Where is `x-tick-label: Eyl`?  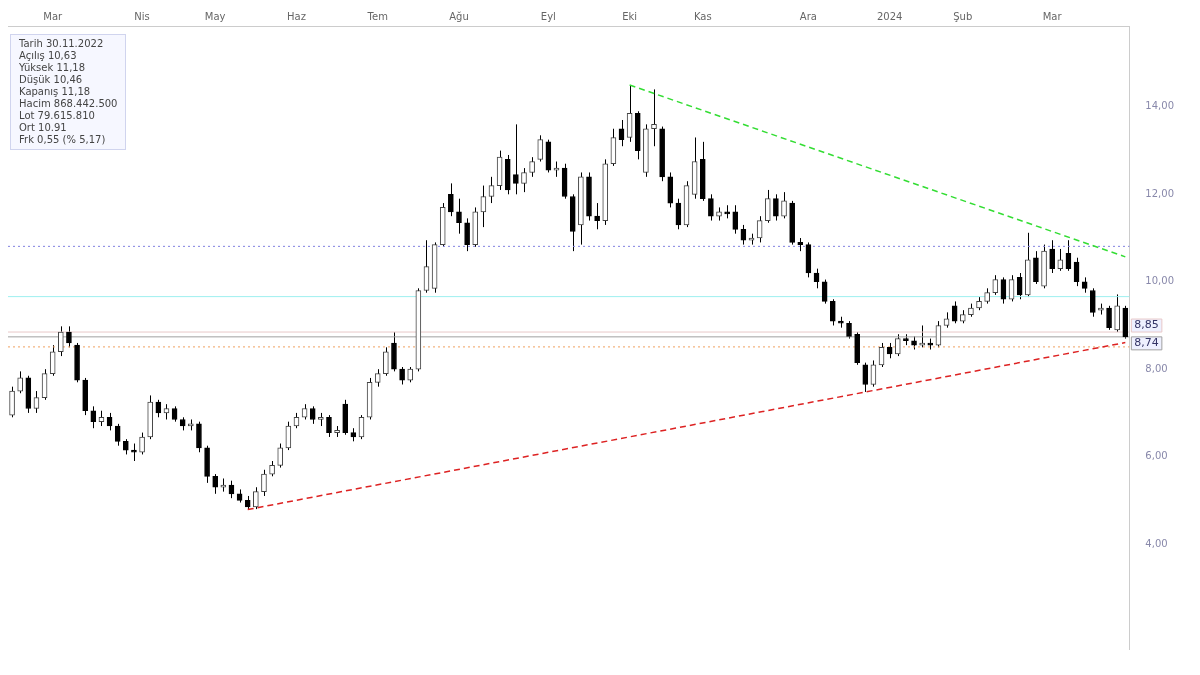 x-tick-label: Eyl is located at coordinates (548, 16).